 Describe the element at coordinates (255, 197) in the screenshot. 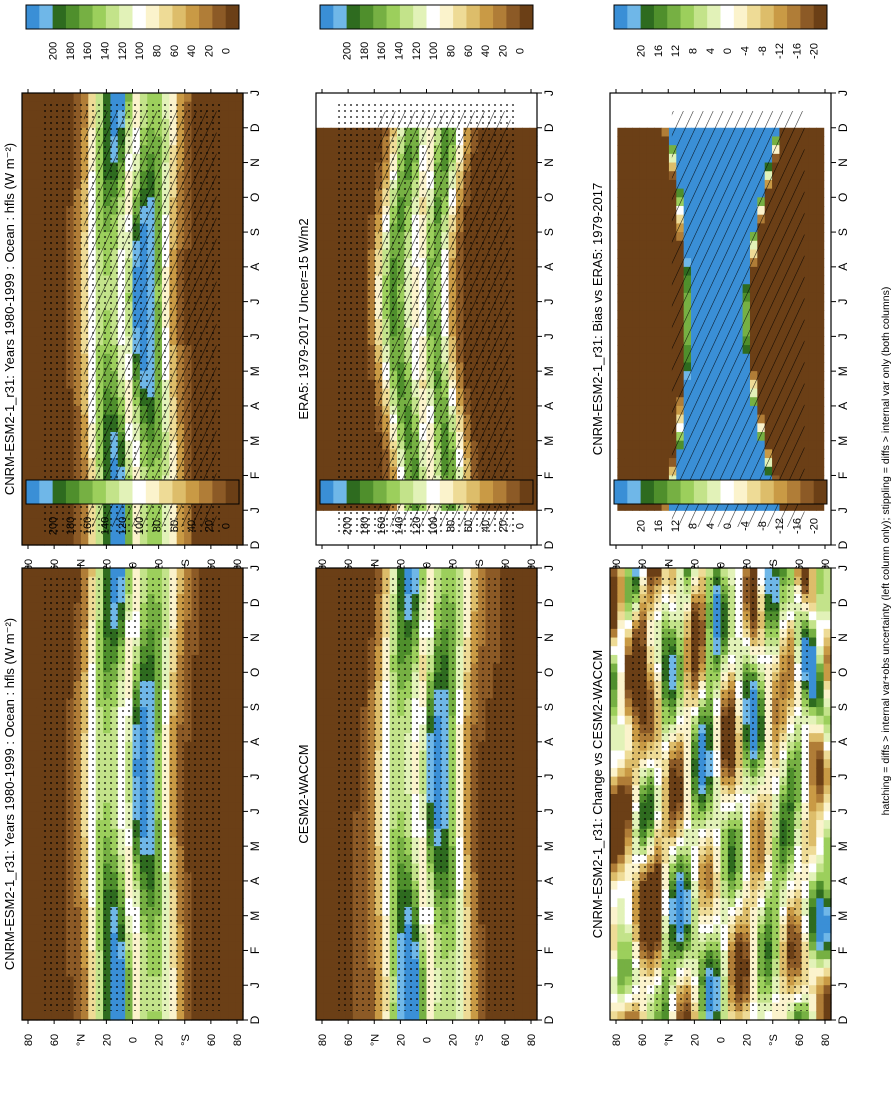

I see `x-tick-label: O` at that location.